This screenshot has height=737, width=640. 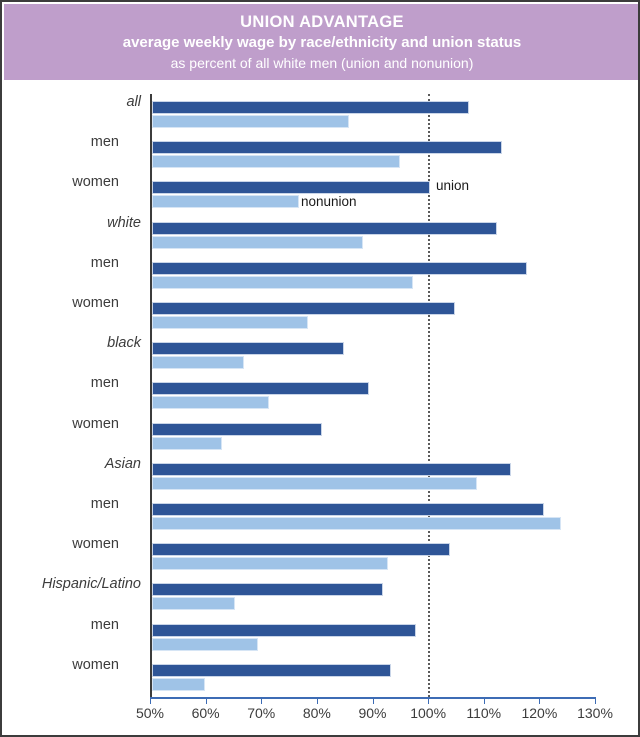 What do you see at coordinates (428, 713) in the screenshot?
I see `x-tick-label: 100%` at bounding box center [428, 713].